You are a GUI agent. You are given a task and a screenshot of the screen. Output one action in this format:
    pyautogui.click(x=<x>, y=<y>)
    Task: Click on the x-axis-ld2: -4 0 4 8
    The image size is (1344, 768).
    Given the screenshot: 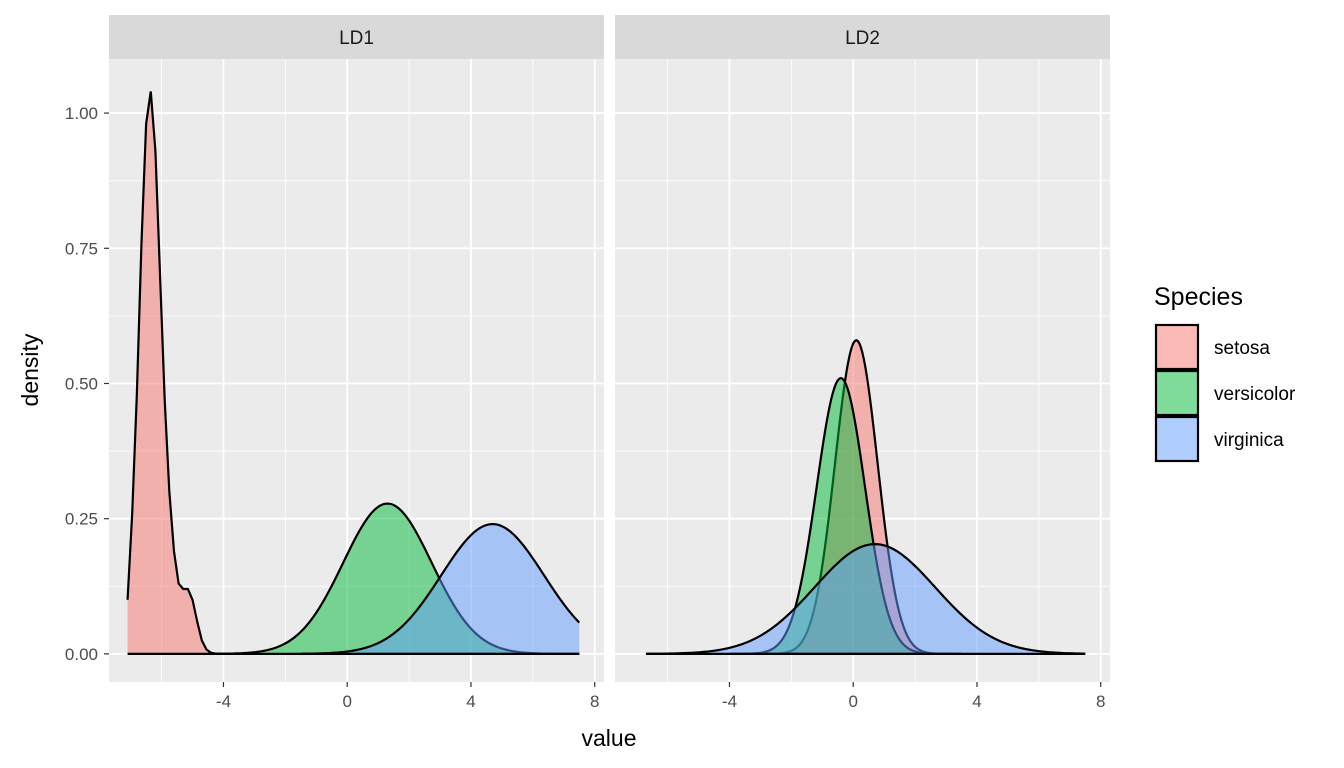 What is the action you would take?
    pyautogui.click(x=913, y=696)
    